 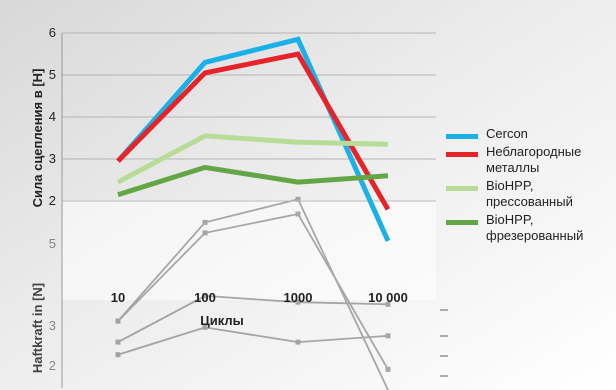 What do you see at coordinates (52, 365) in the screenshot?
I see `ghost-y-tick-1: 2` at bounding box center [52, 365].